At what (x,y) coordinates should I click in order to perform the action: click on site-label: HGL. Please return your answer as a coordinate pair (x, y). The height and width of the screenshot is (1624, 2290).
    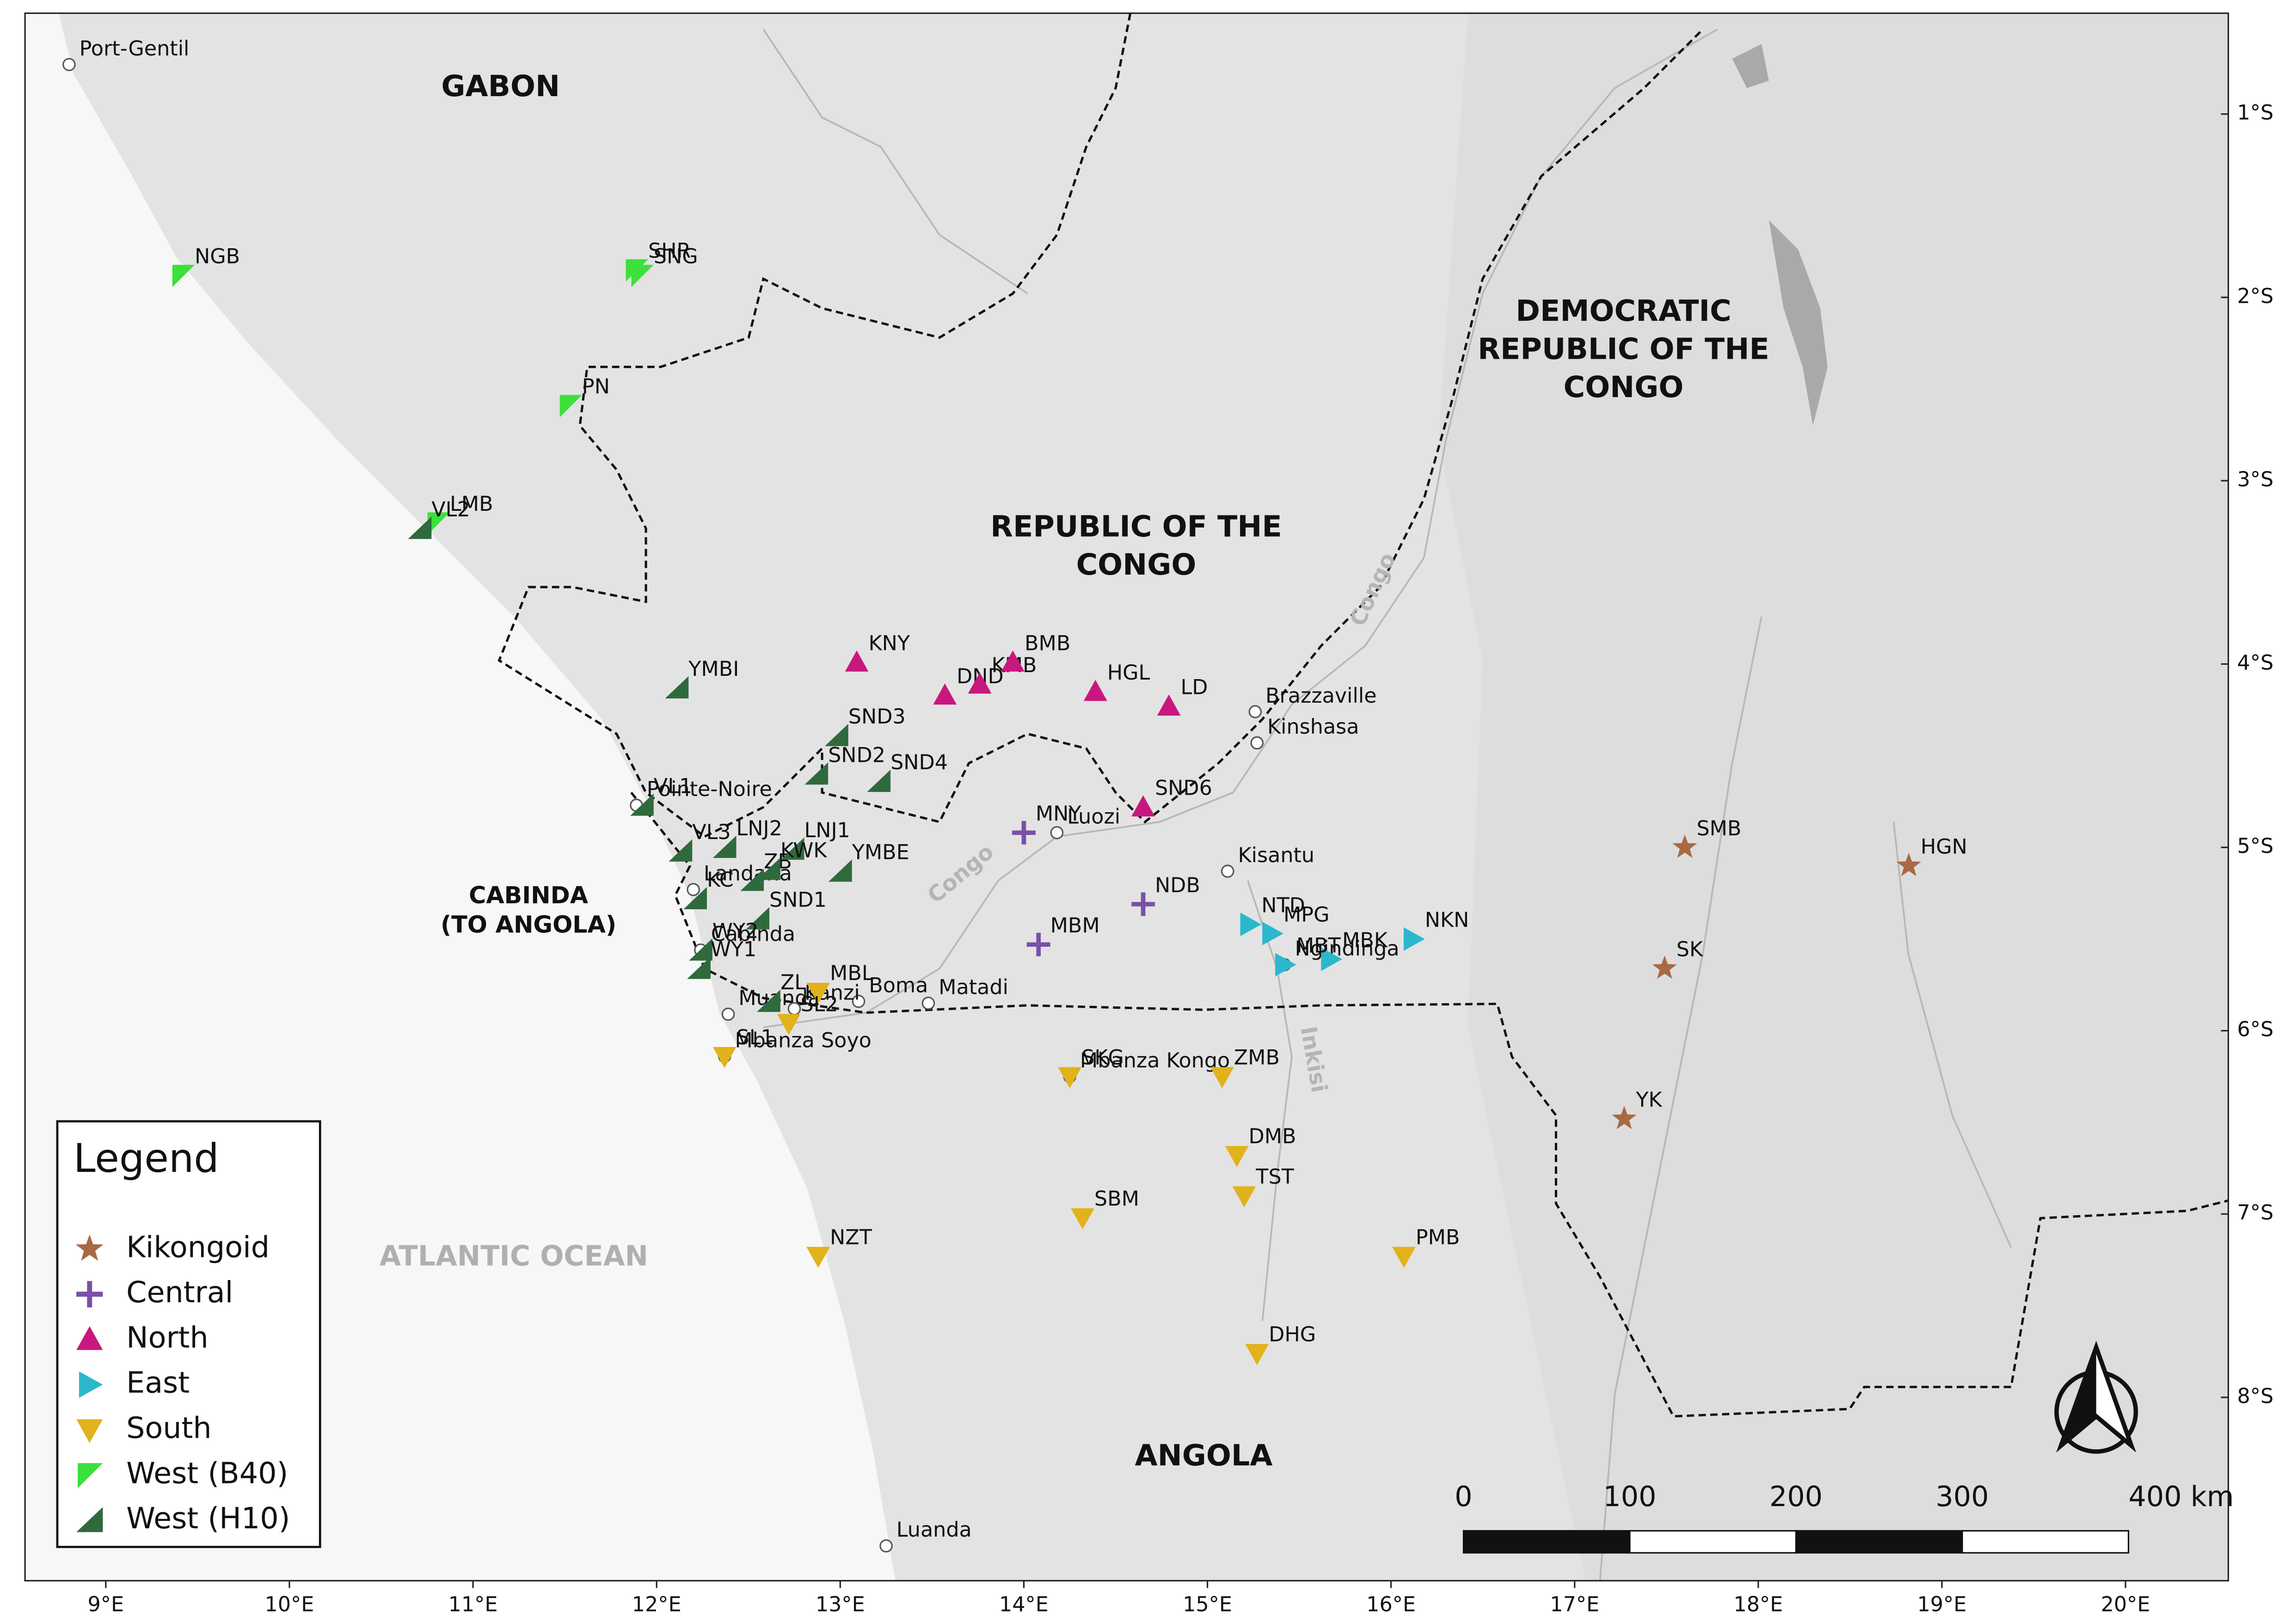
    Looking at the image, I should click on (1129, 673).